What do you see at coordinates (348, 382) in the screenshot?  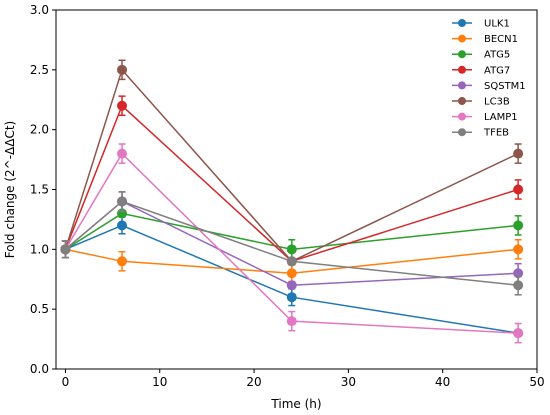 I see `x-tick-label: 30` at bounding box center [348, 382].